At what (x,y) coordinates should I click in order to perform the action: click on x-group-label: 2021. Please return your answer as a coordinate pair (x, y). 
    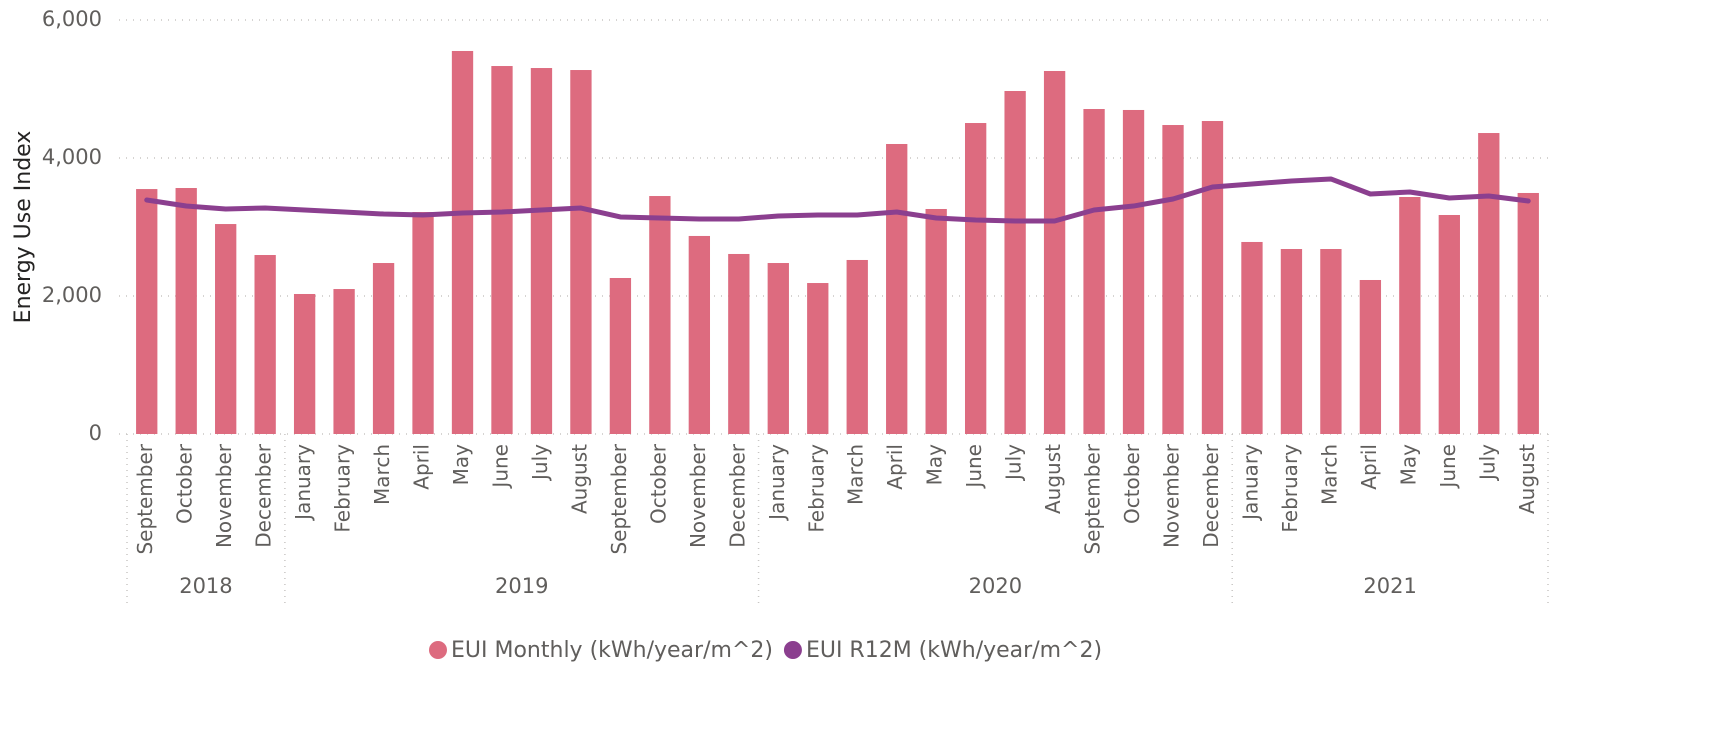
    Looking at the image, I should click on (1389, 586).